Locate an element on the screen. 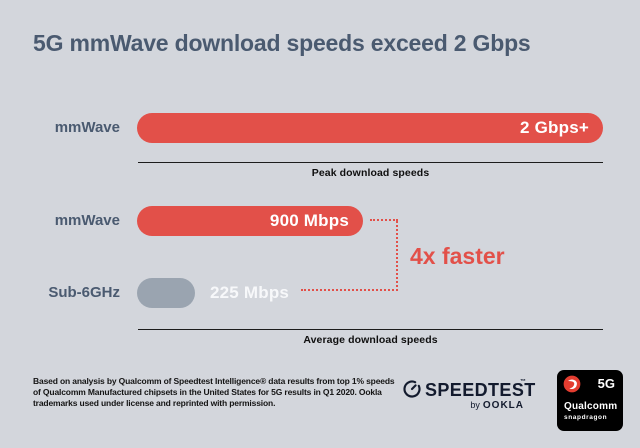 This screenshot has width=640, height=448. peak-mmwave-value: 2 Gbps+ is located at coordinates (554, 127).